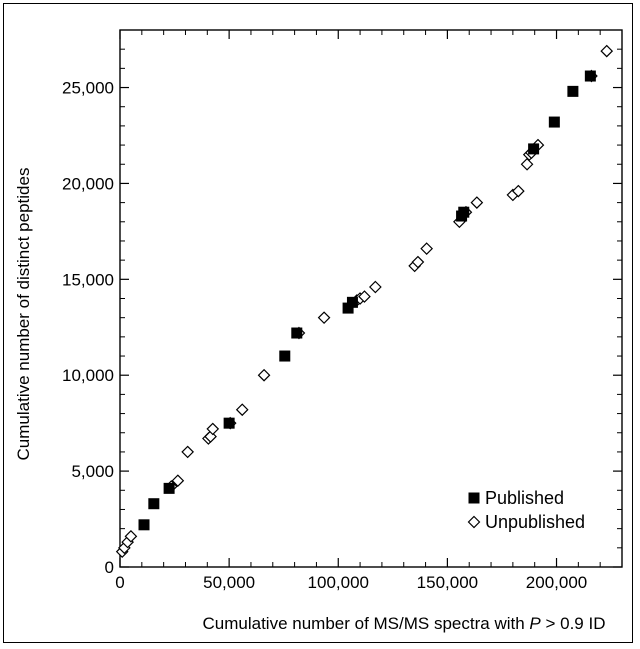  I want to click on legend-marker-published, so click(474, 498).